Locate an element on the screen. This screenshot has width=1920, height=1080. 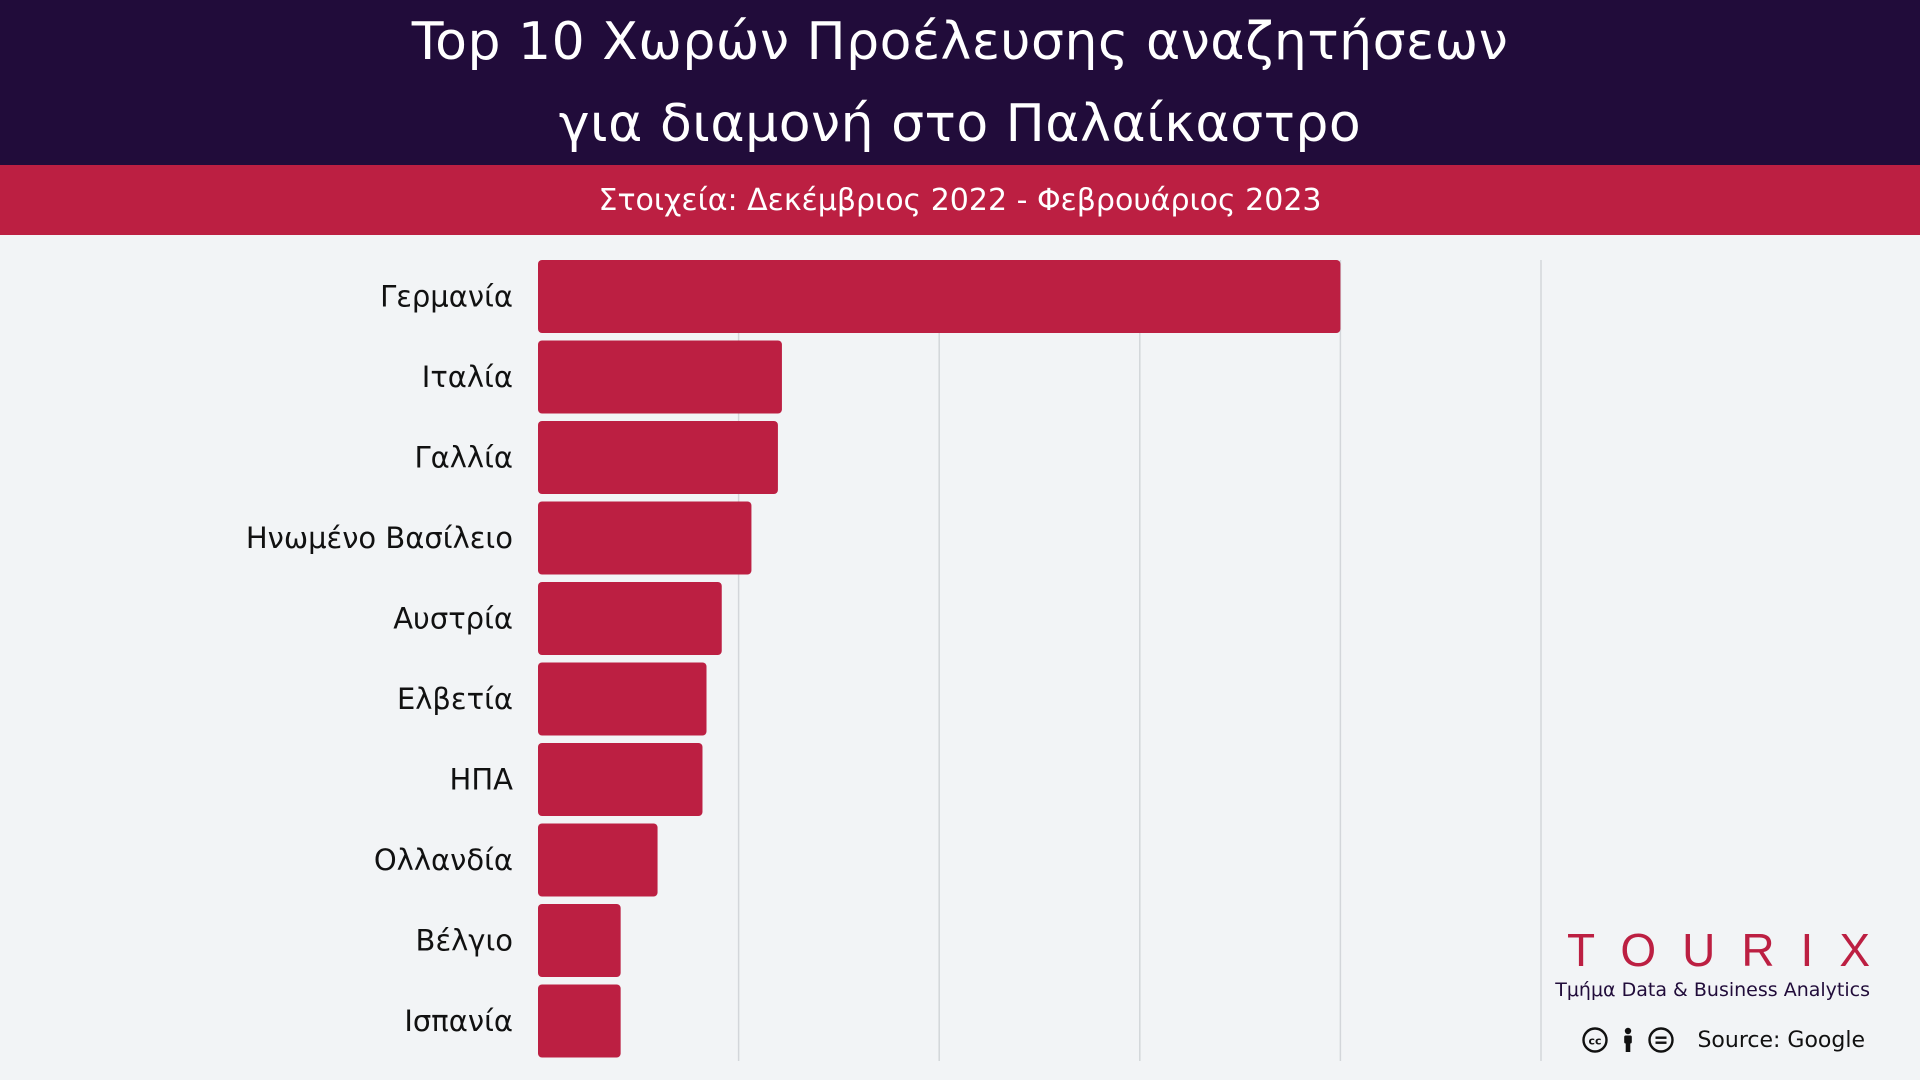
category-label: Γερμανία is located at coordinates (446, 297).